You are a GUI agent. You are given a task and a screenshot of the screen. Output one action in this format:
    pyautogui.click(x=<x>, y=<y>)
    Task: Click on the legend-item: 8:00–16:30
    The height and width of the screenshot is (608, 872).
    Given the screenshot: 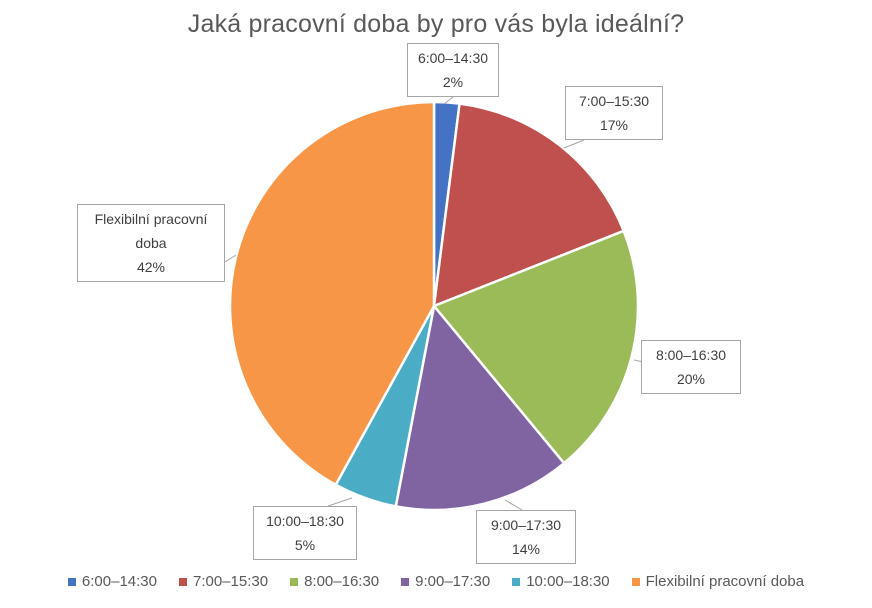 What is the action you would take?
    pyautogui.click(x=334, y=581)
    